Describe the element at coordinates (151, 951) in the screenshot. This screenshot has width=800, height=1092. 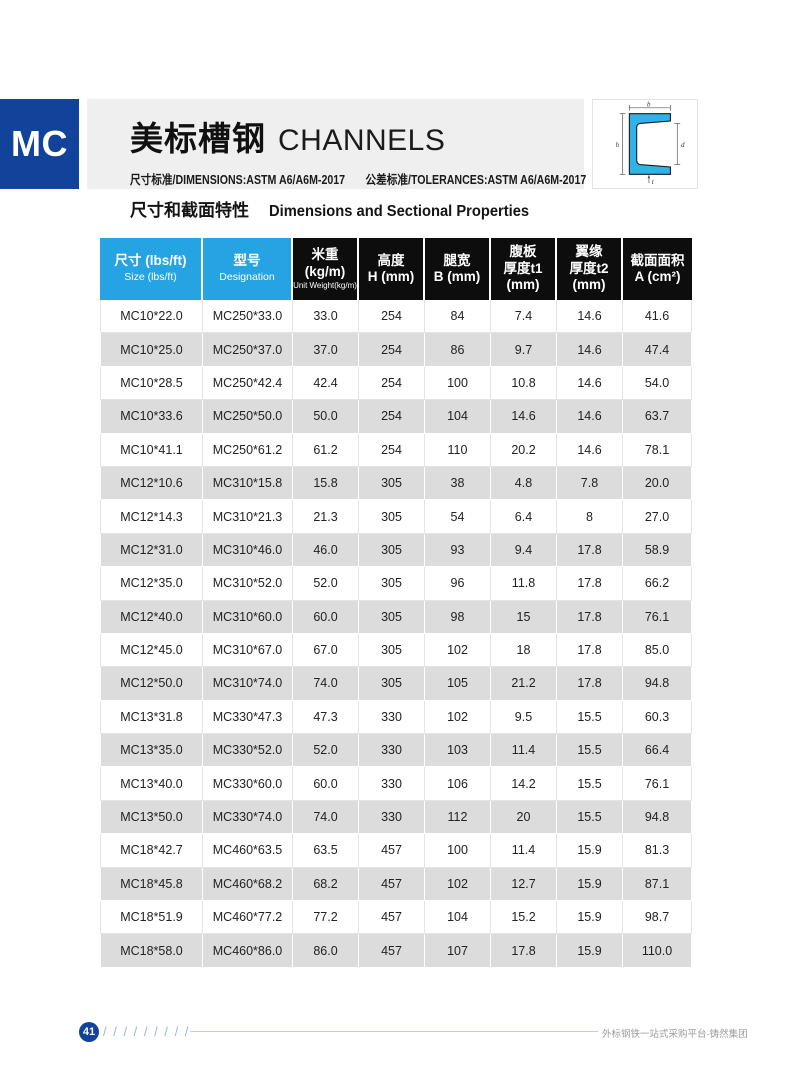
I see `cell-size: MC18*58.0` at that location.